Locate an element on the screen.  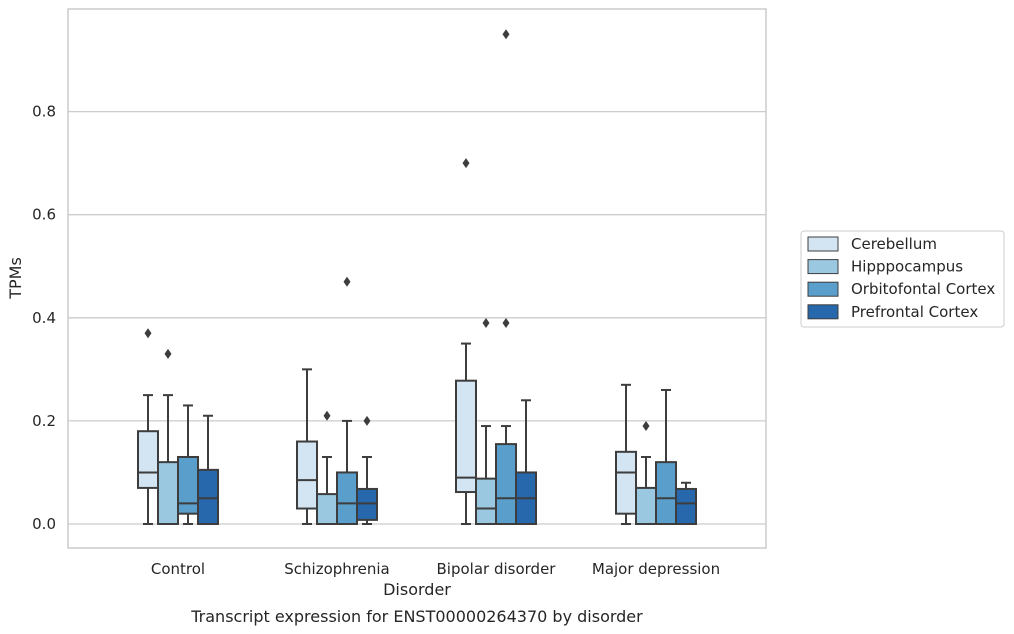
y-tick-label: 0.0 is located at coordinates (44, 524).